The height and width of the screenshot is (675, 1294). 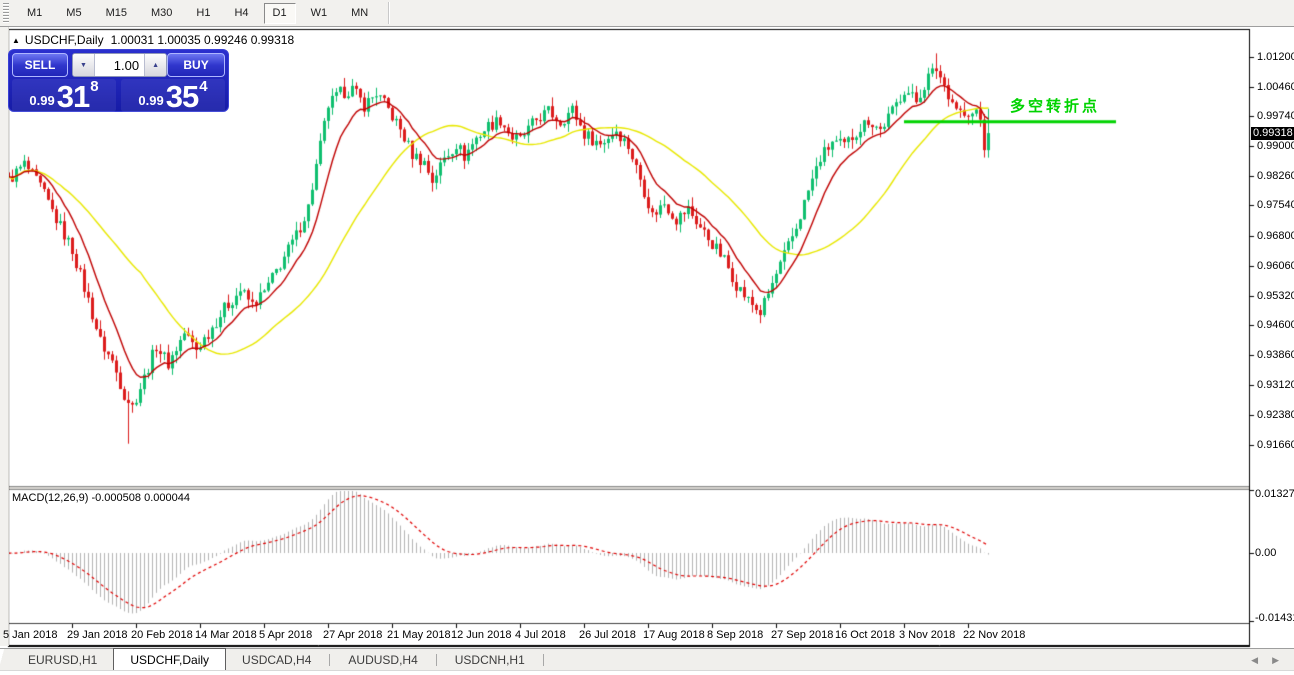 I want to click on tab-usdchf-daily: USDCHF,Daily, so click(x=170, y=659).